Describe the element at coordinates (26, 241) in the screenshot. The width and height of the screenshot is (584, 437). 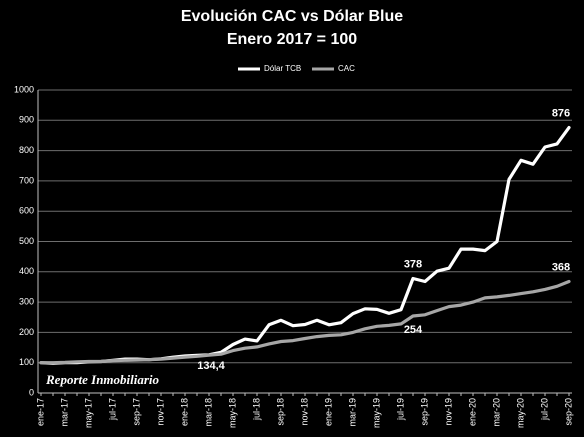
I see `y-tick-label: 500` at that location.